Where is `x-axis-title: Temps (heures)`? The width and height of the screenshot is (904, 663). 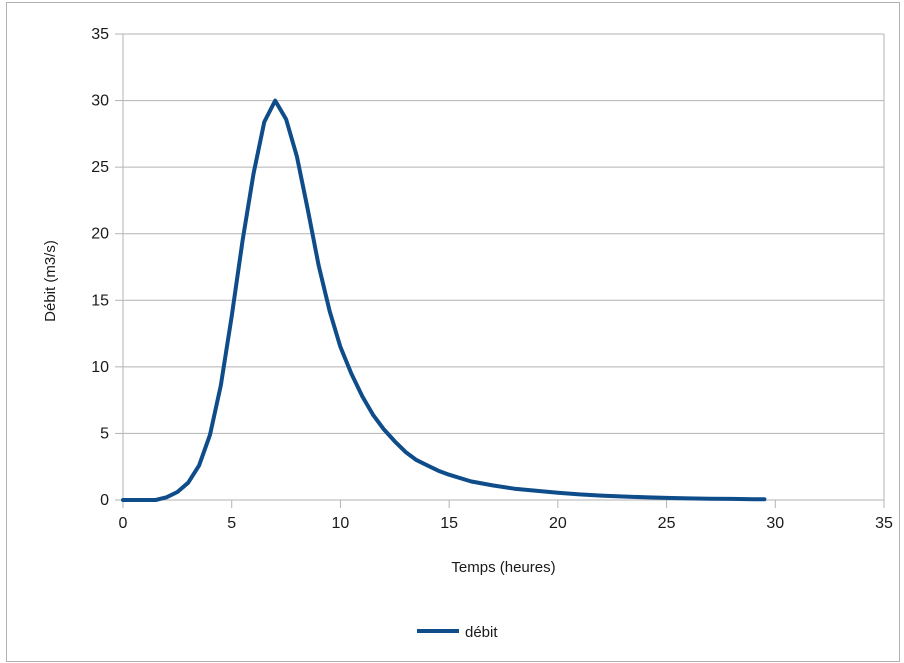
x-axis-title: Temps (heures) is located at coordinates (503, 567).